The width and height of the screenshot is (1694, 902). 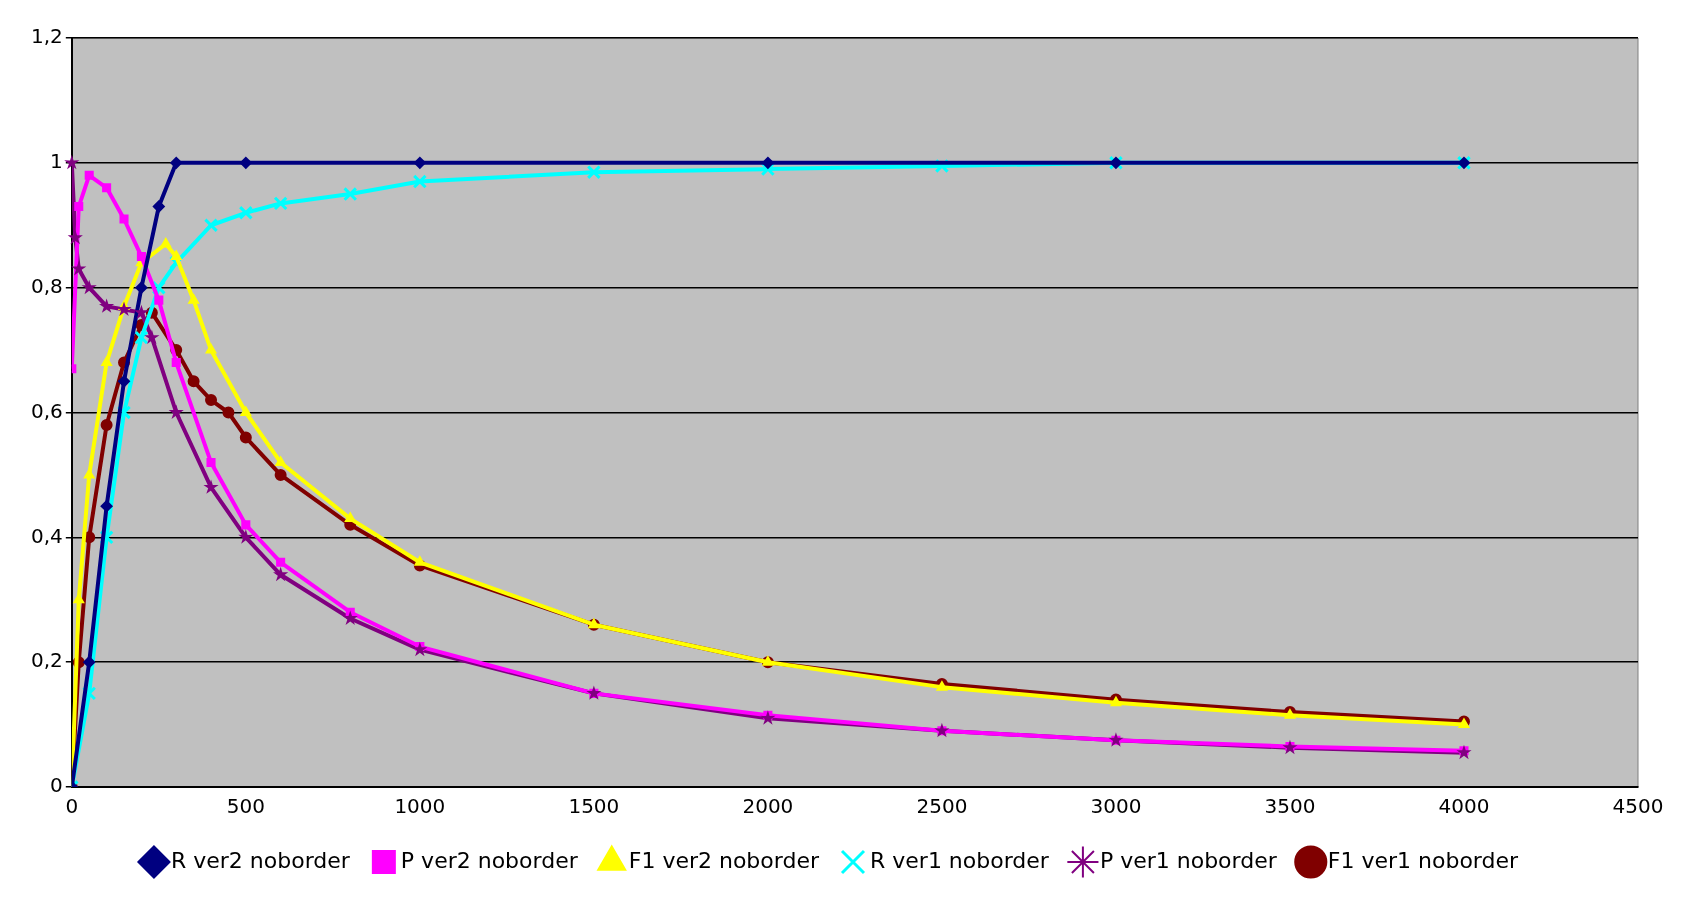 I want to click on x-tick-label: 500, so click(x=245, y=806).